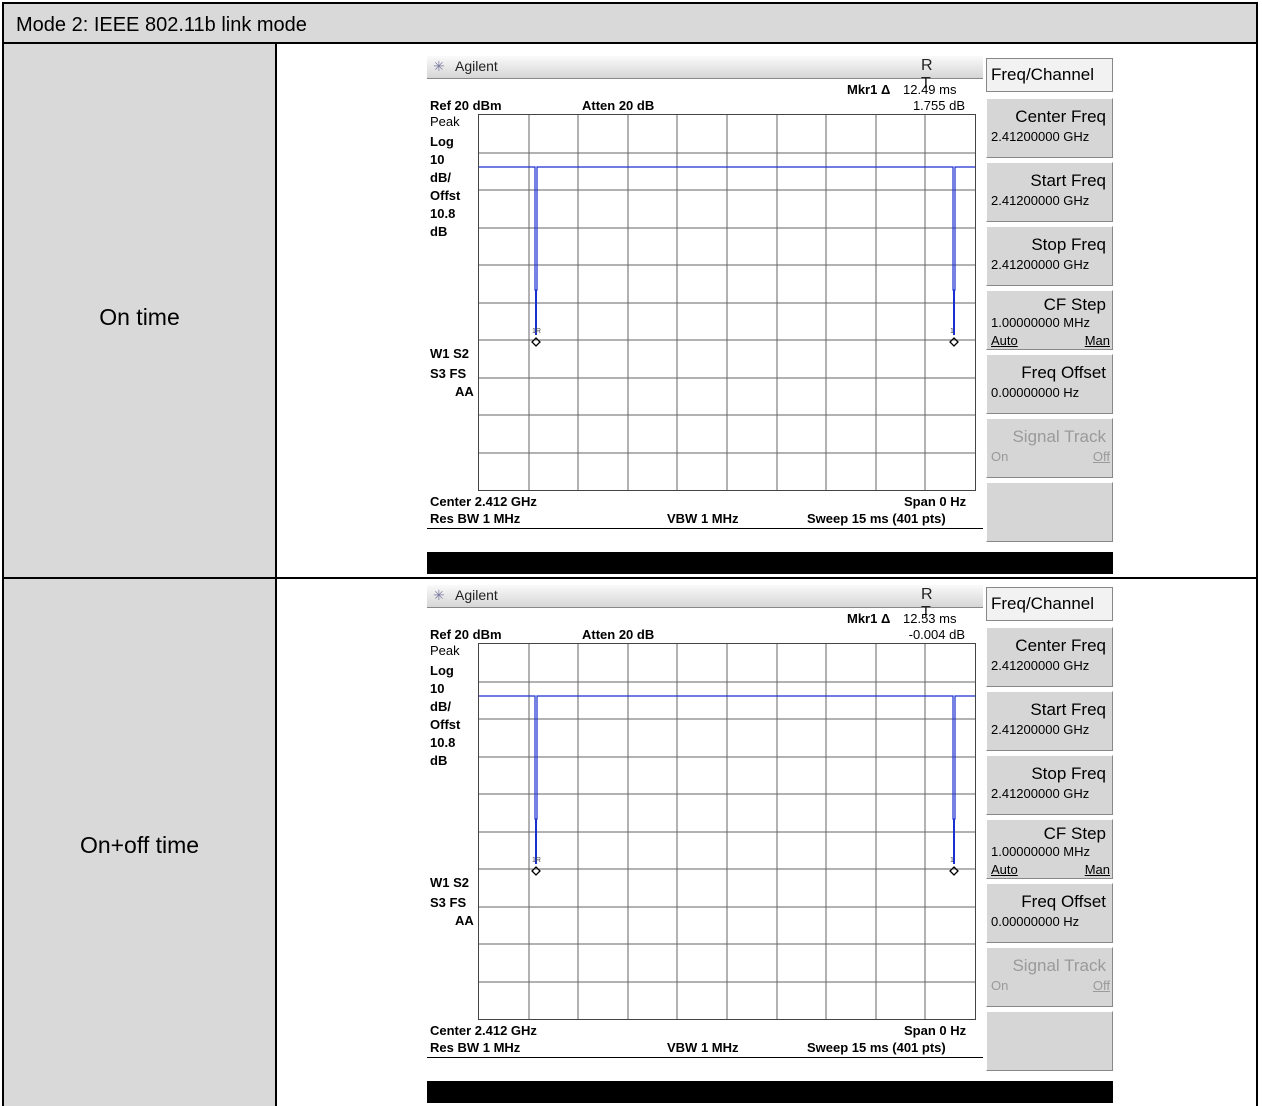 Image resolution: width=1262 pixels, height=1106 pixels. Describe the element at coordinates (475, 1047) in the screenshot. I see `resolution-bandwidth: Res BW 1 MHz` at that location.